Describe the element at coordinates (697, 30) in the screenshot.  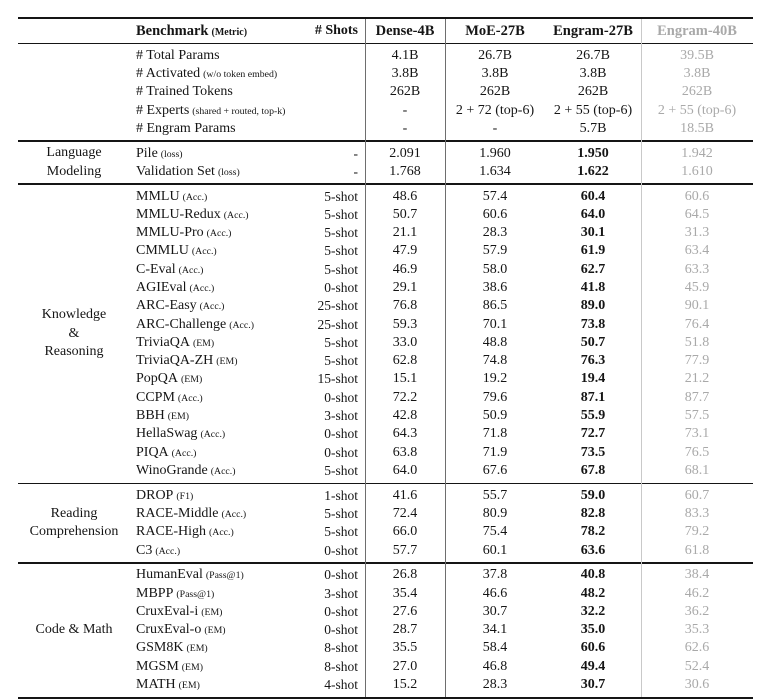
I see `model-header-engram-40b: Engram-40B` at that location.